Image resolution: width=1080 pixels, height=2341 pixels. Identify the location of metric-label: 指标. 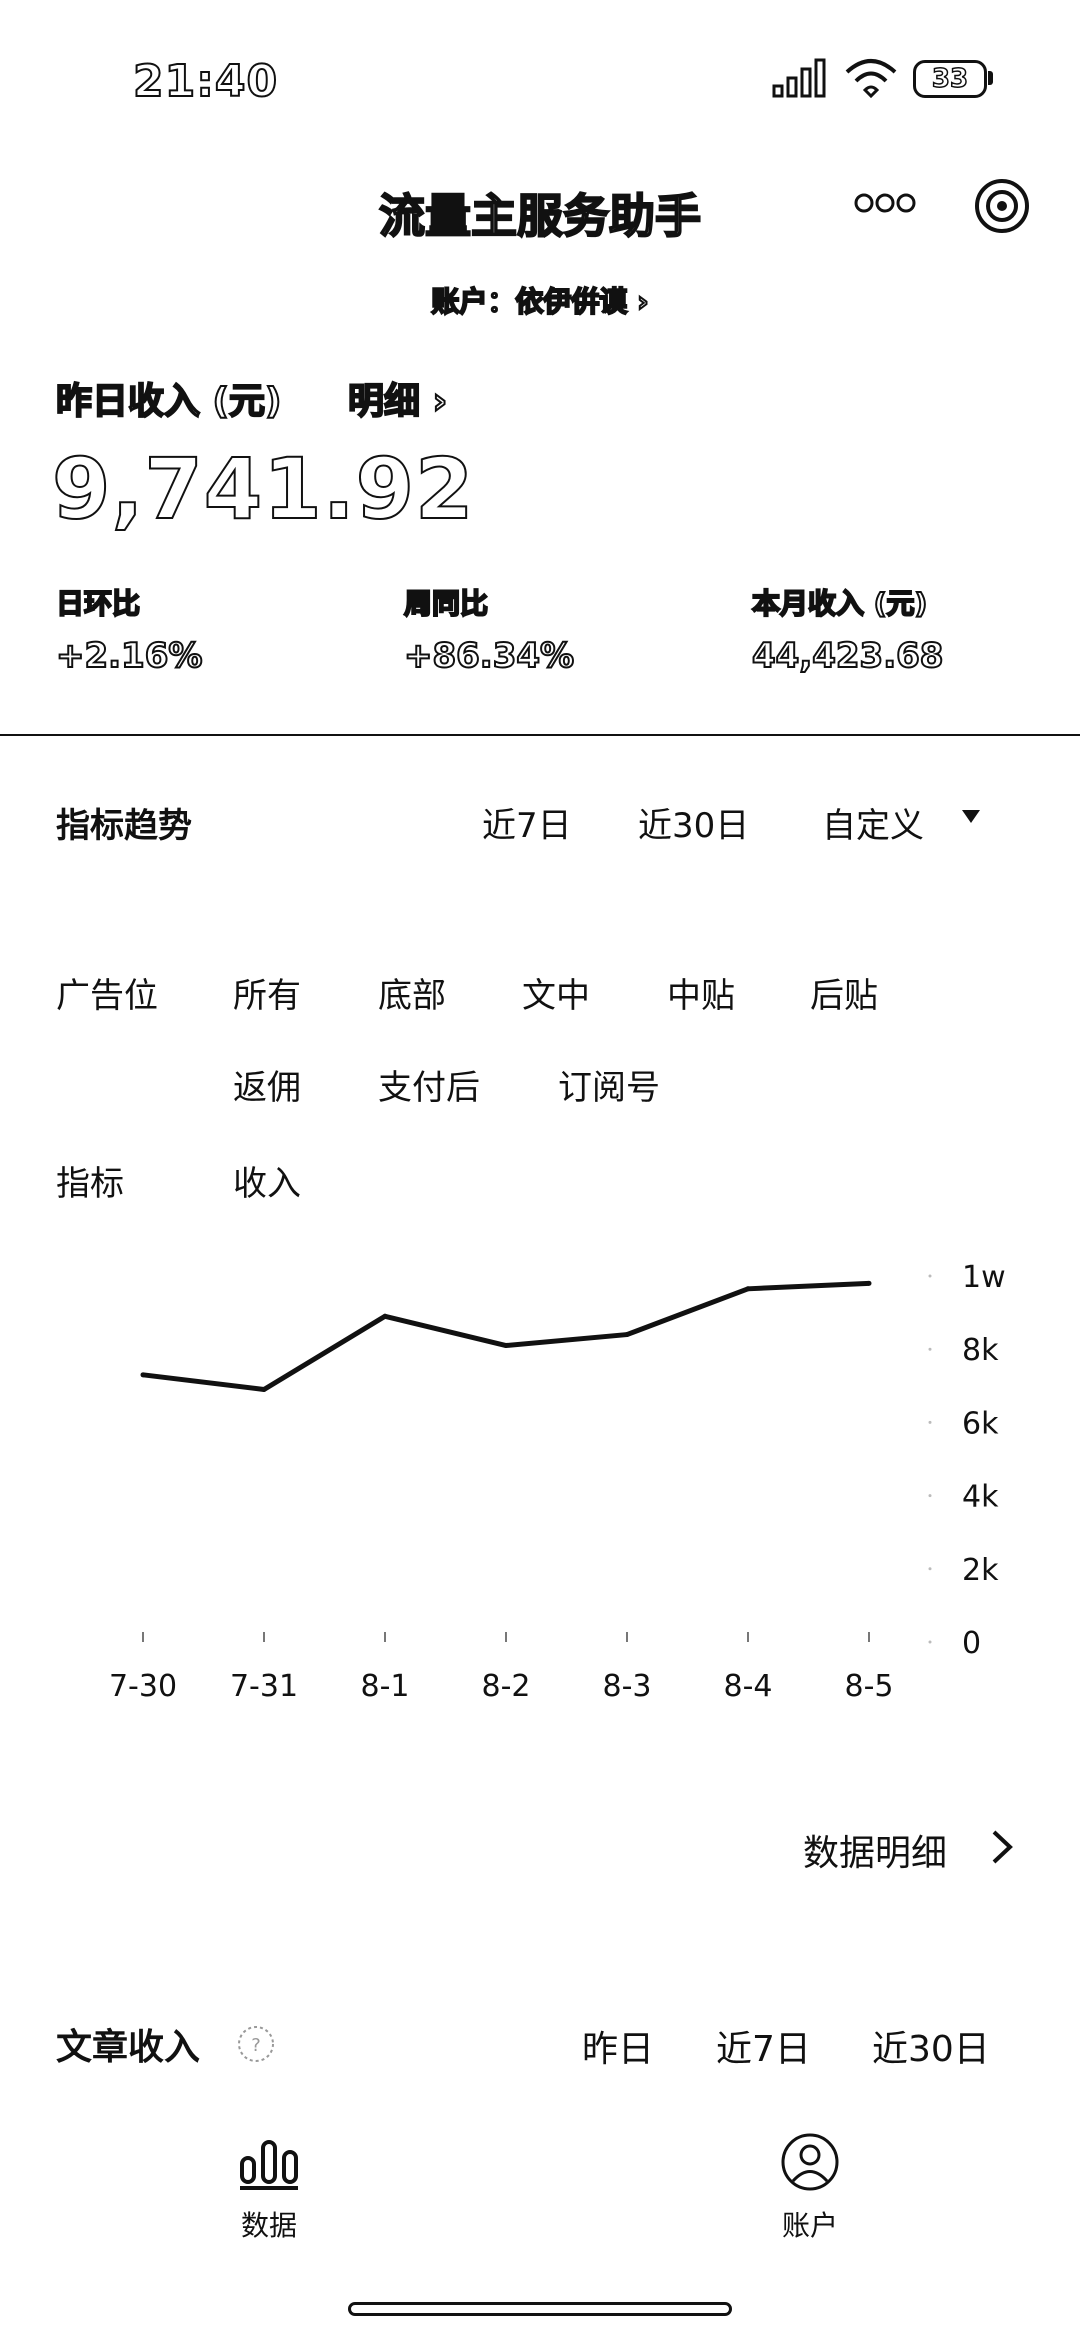
(90, 1184).